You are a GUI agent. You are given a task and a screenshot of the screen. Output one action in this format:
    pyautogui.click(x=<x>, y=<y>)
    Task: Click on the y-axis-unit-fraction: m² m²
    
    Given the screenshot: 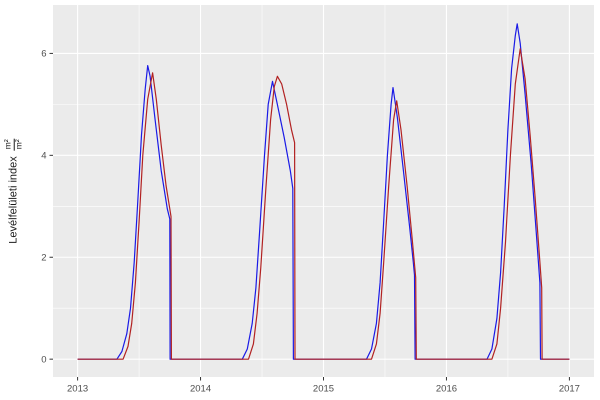 What is the action you would take?
    pyautogui.click(x=14, y=144)
    